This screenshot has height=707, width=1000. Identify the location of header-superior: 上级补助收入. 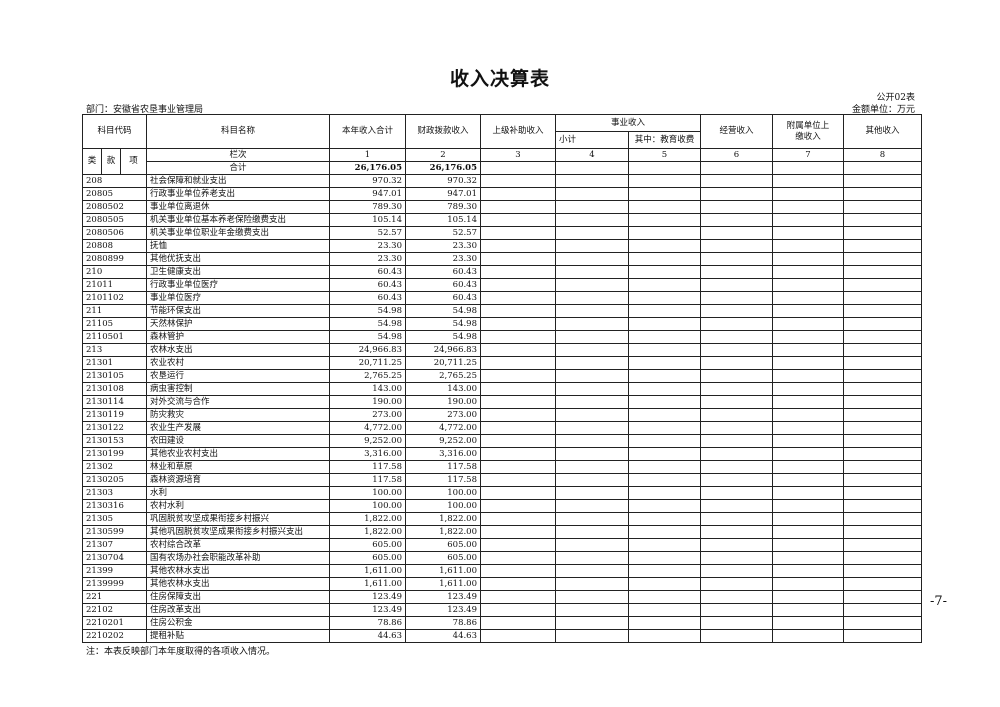
(518, 131).